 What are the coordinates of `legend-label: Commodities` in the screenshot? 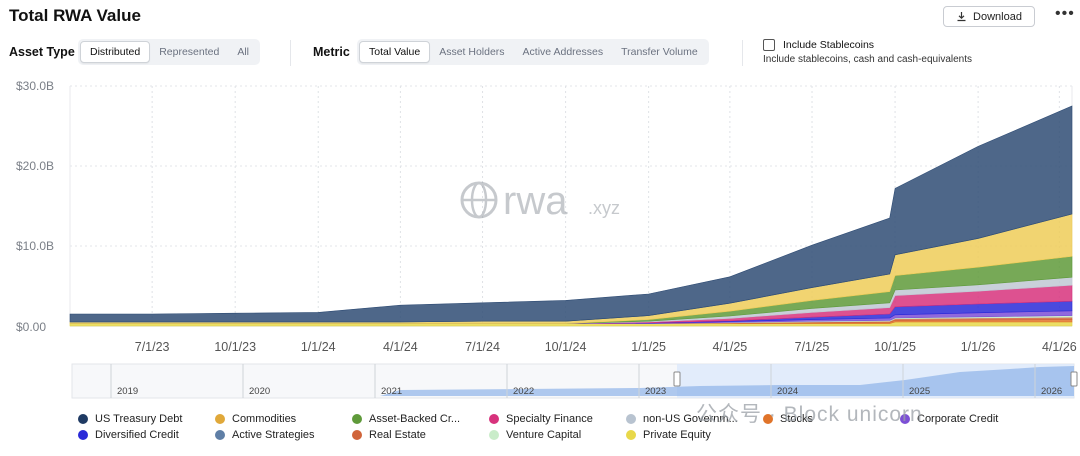 It's located at (264, 419).